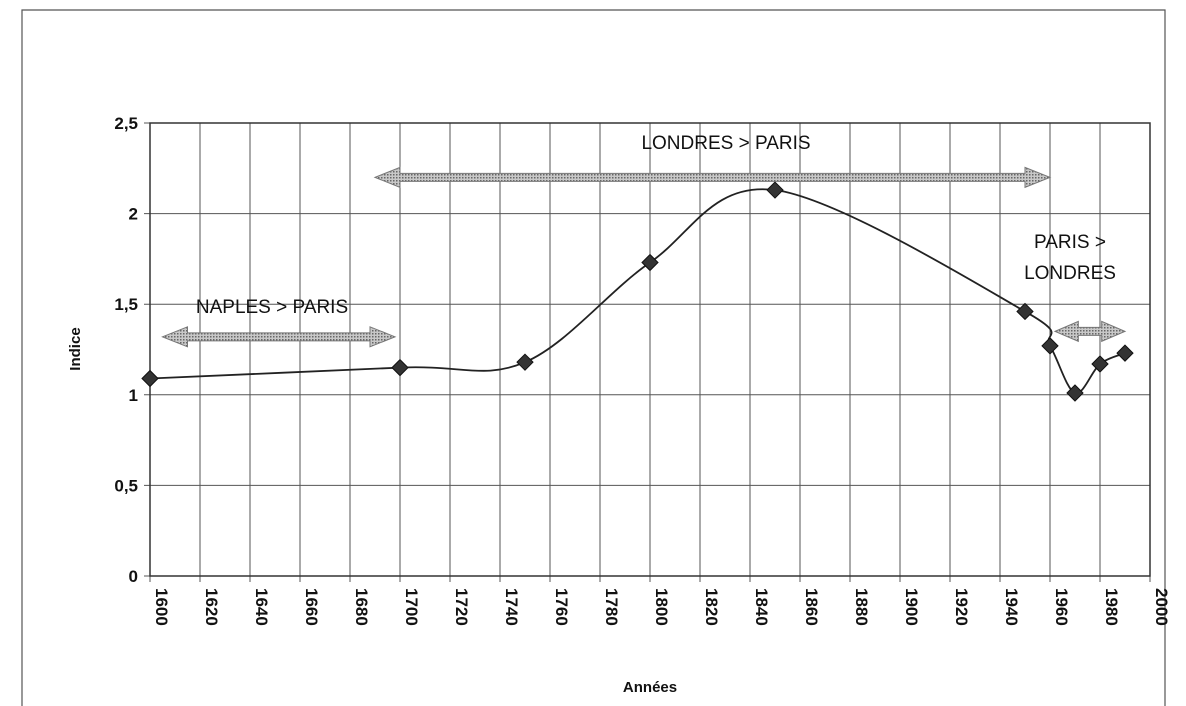 The width and height of the screenshot is (1186, 706). Describe the element at coordinates (611, 607) in the screenshot. I see `x-tick-label: 1780` at that location.